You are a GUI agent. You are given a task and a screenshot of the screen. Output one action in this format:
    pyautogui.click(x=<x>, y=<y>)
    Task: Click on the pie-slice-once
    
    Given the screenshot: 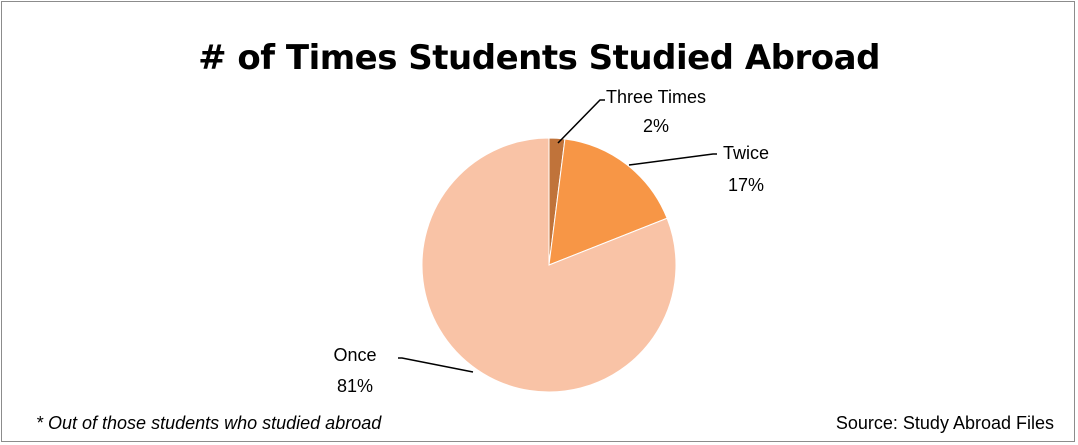 What is the action you would take?
    pyautogui.click(x=549, y=265)
    